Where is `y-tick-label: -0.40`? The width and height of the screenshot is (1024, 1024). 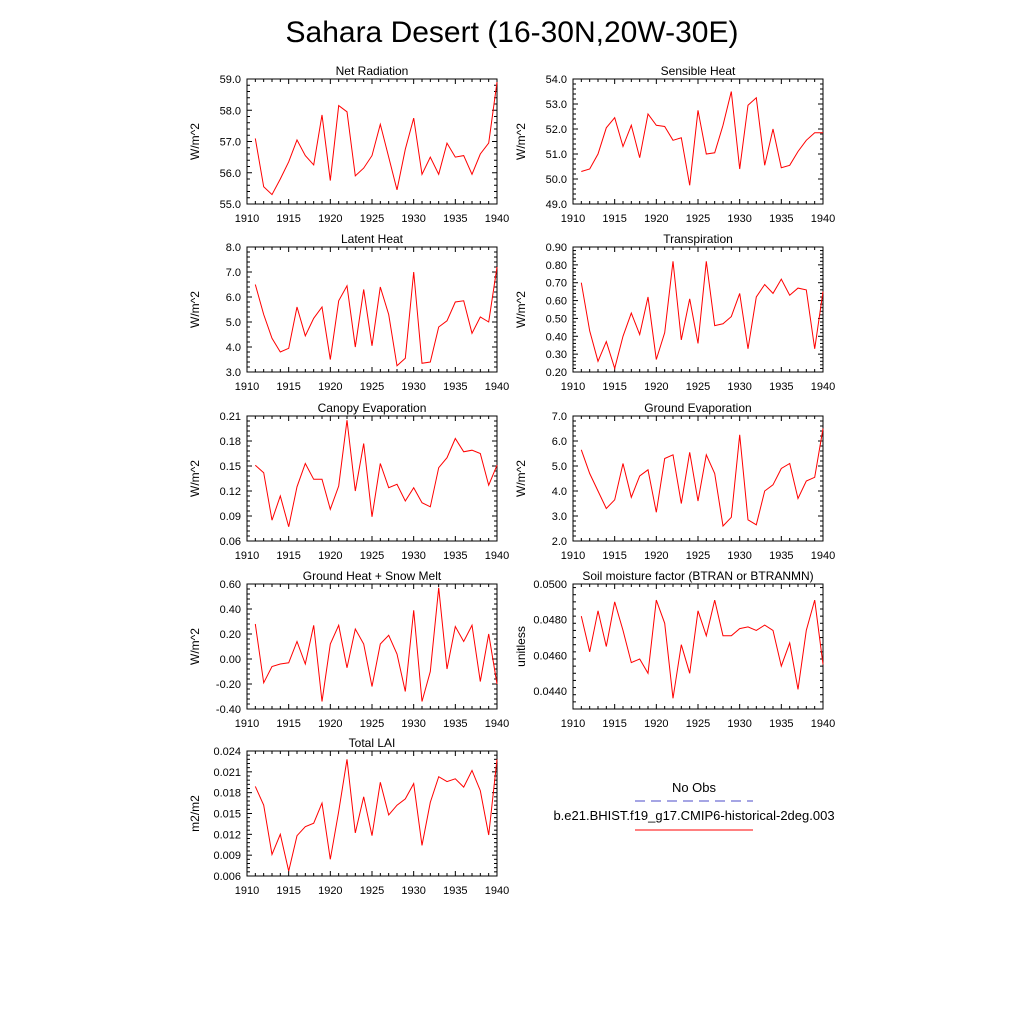
y-tick-label: -0.40 is located at coordinates (228, 710).